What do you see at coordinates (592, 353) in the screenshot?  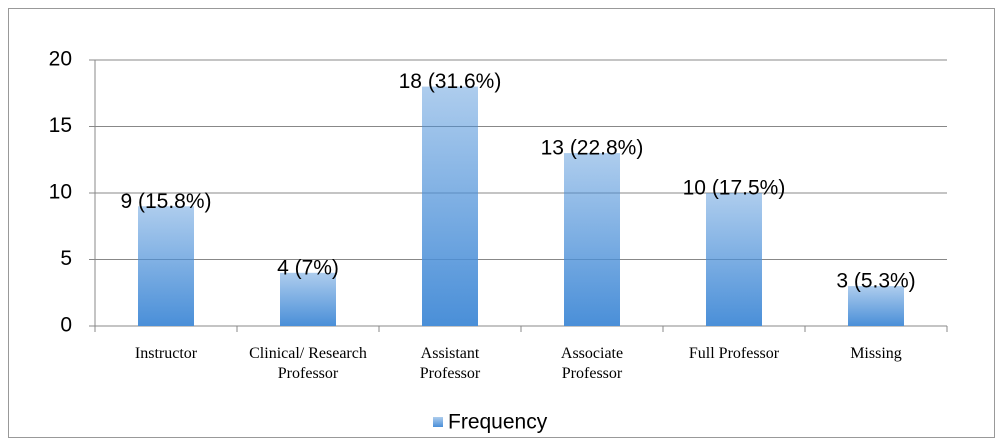 I see `label-line: Associate` at bounding box center [592, 353].